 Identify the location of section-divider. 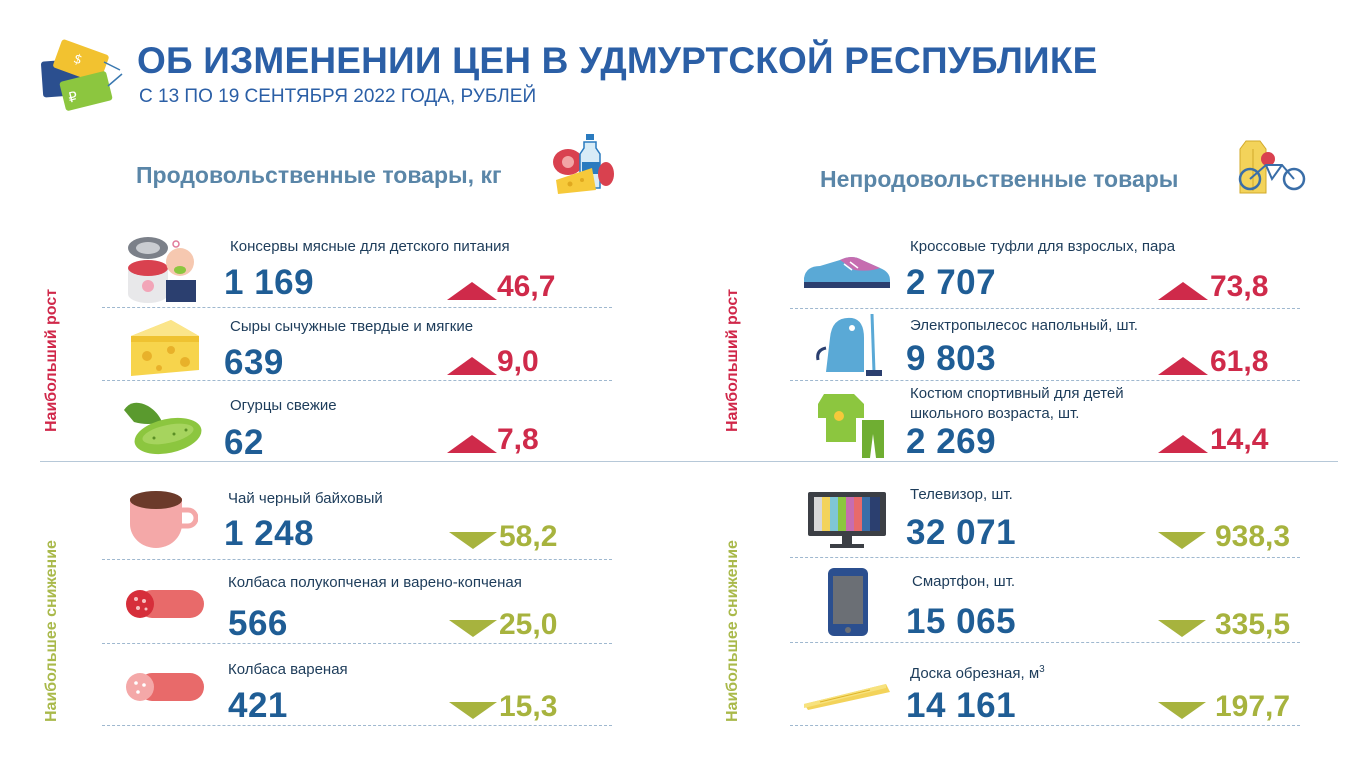
(689, 461).